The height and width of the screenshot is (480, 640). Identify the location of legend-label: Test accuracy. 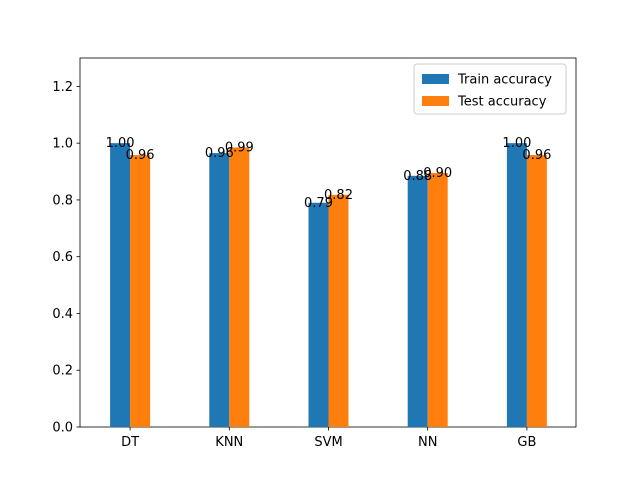
(502, 102).